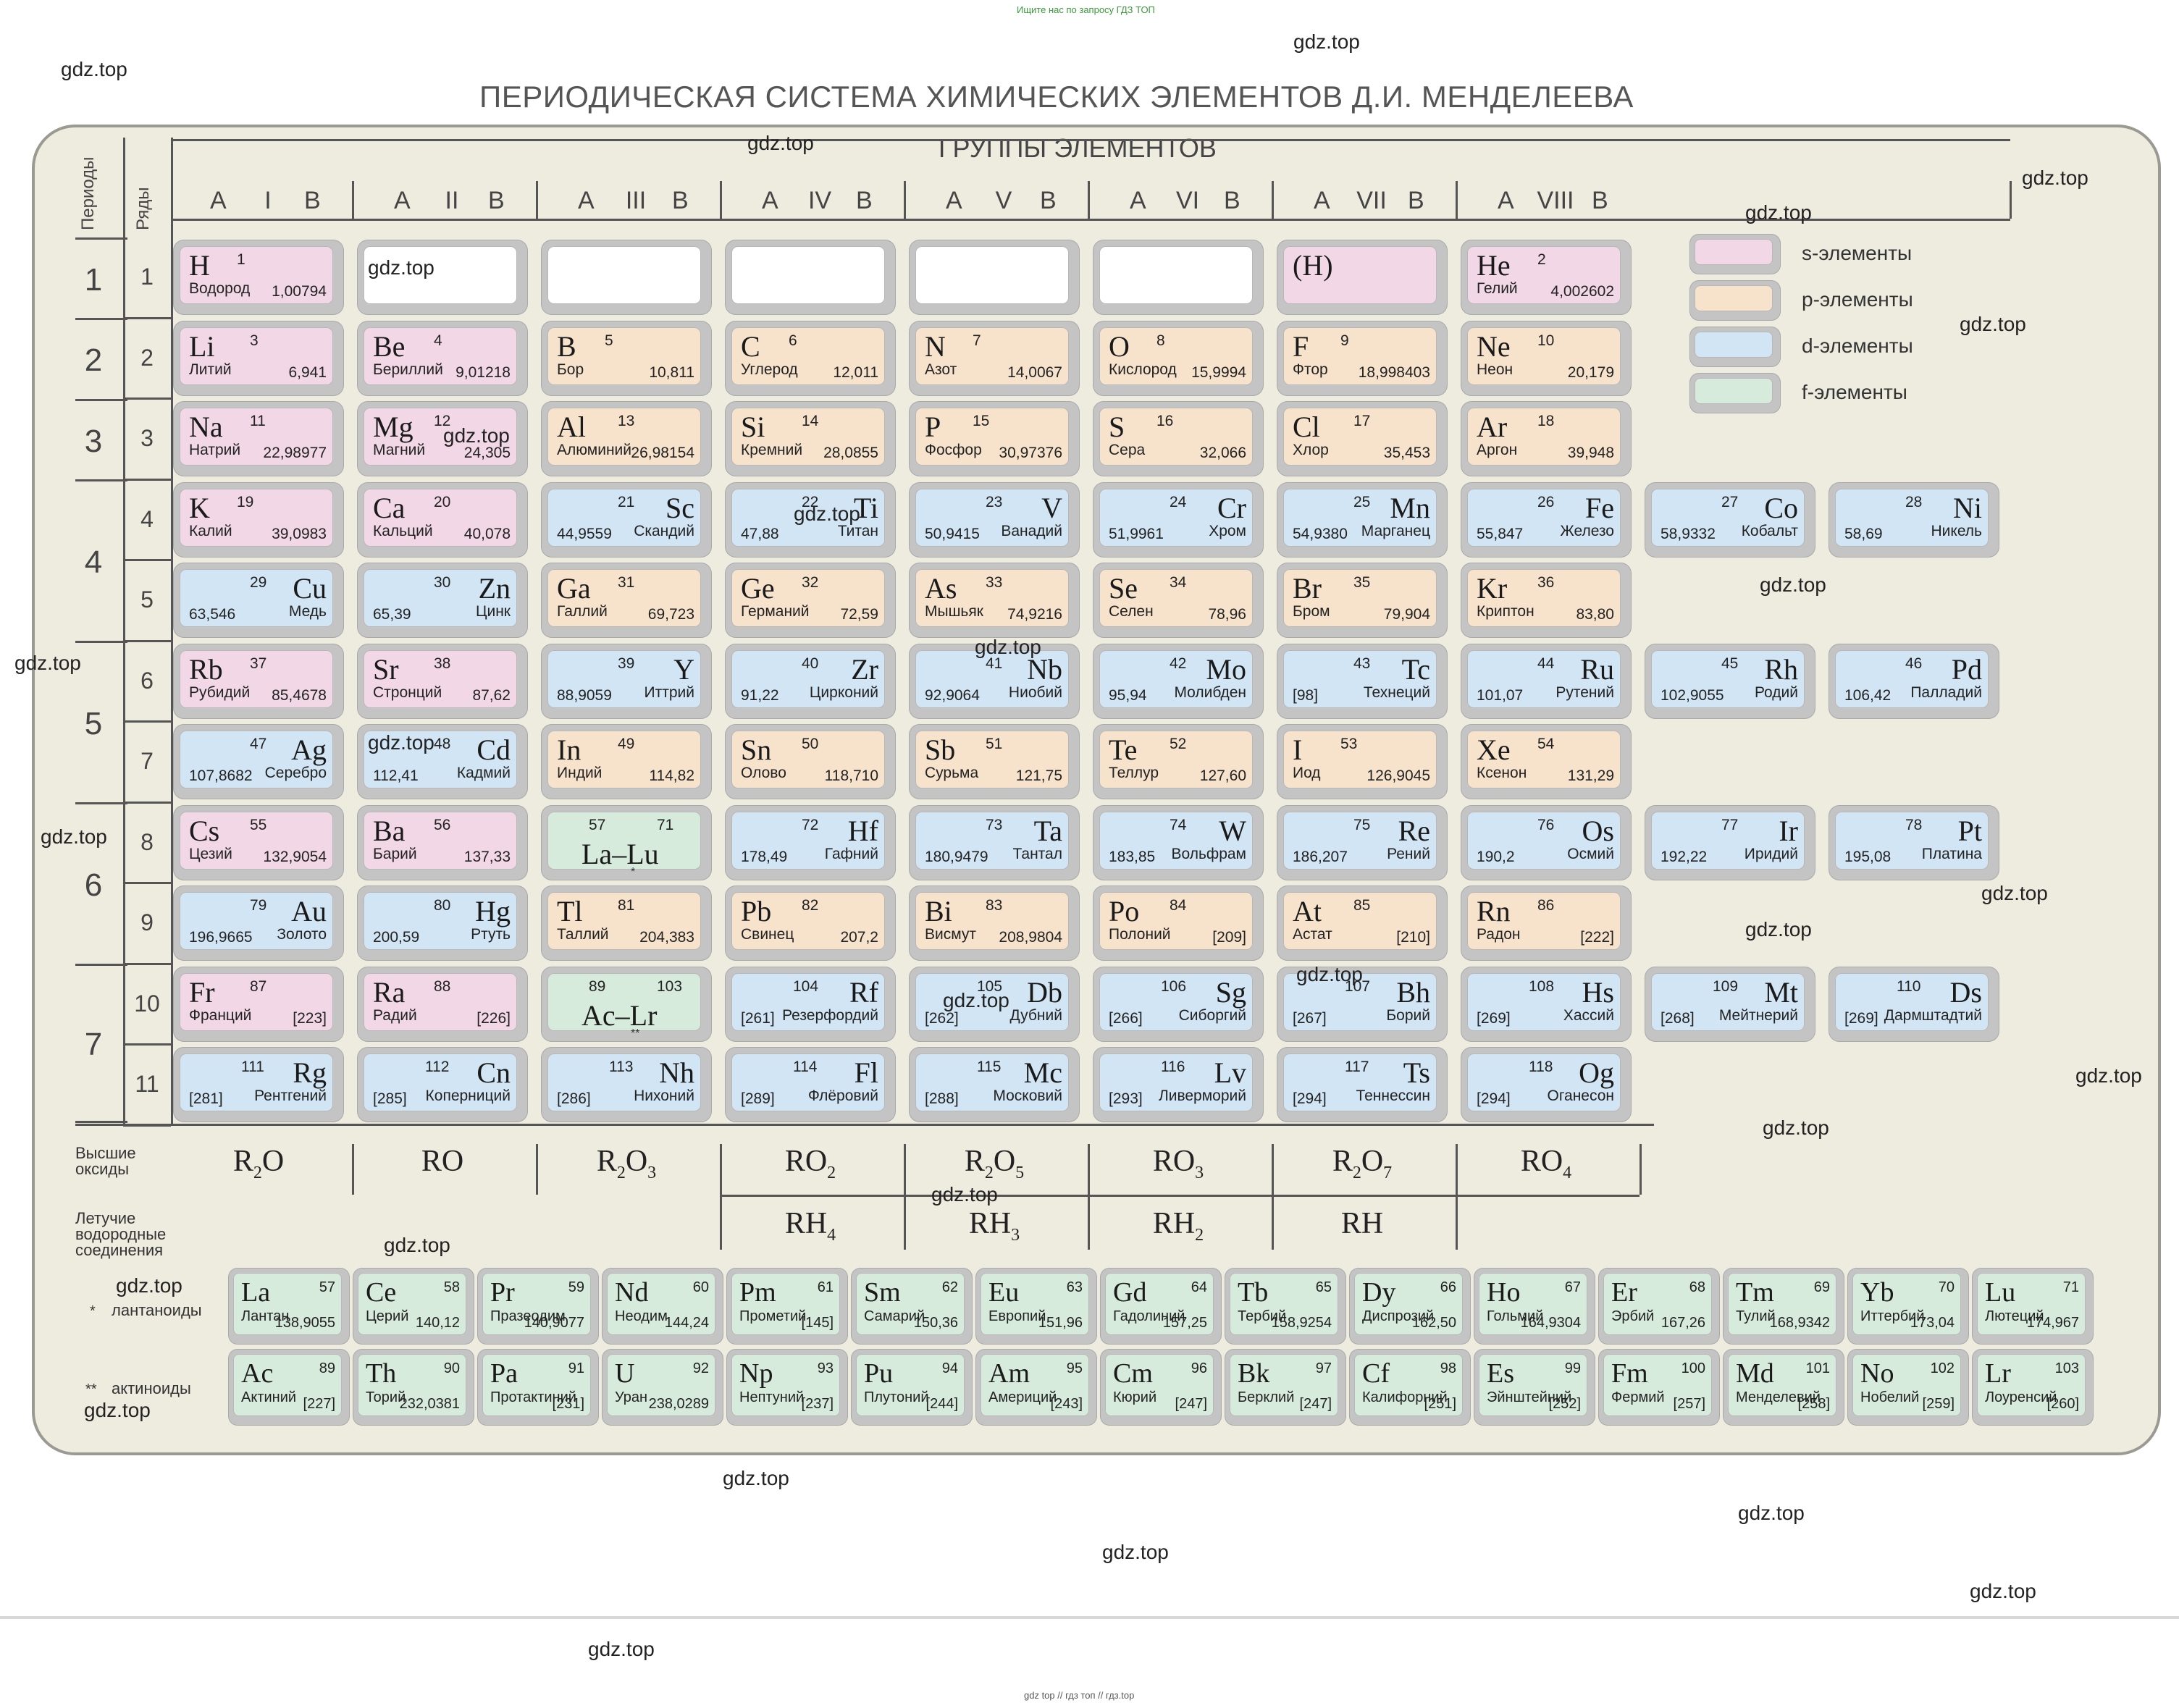 This screenshot has height=1708, width=2179. What do you see at coordinates (1178, 681) in the screenshot?
I see `element-cell-mo: Mo 42 Молибден 95,94` at bounding box center [1178, 681].